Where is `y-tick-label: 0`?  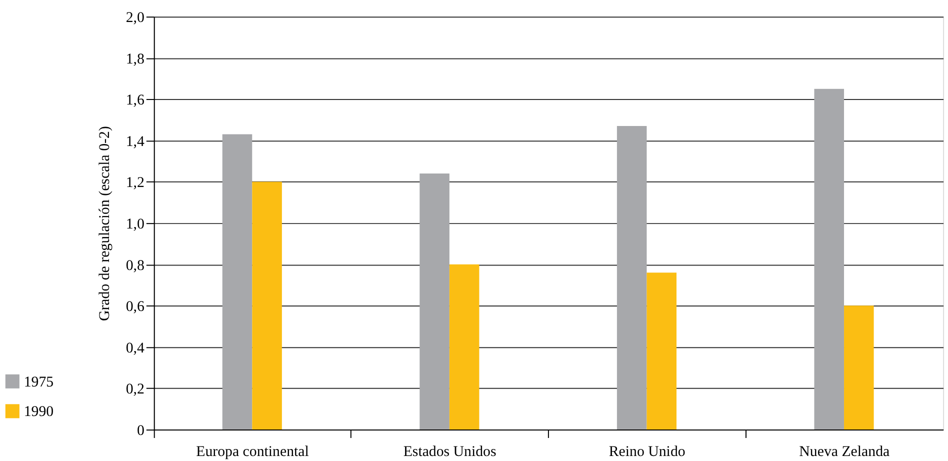 y-tick-label: 0 is located at coordinates (140, 431).